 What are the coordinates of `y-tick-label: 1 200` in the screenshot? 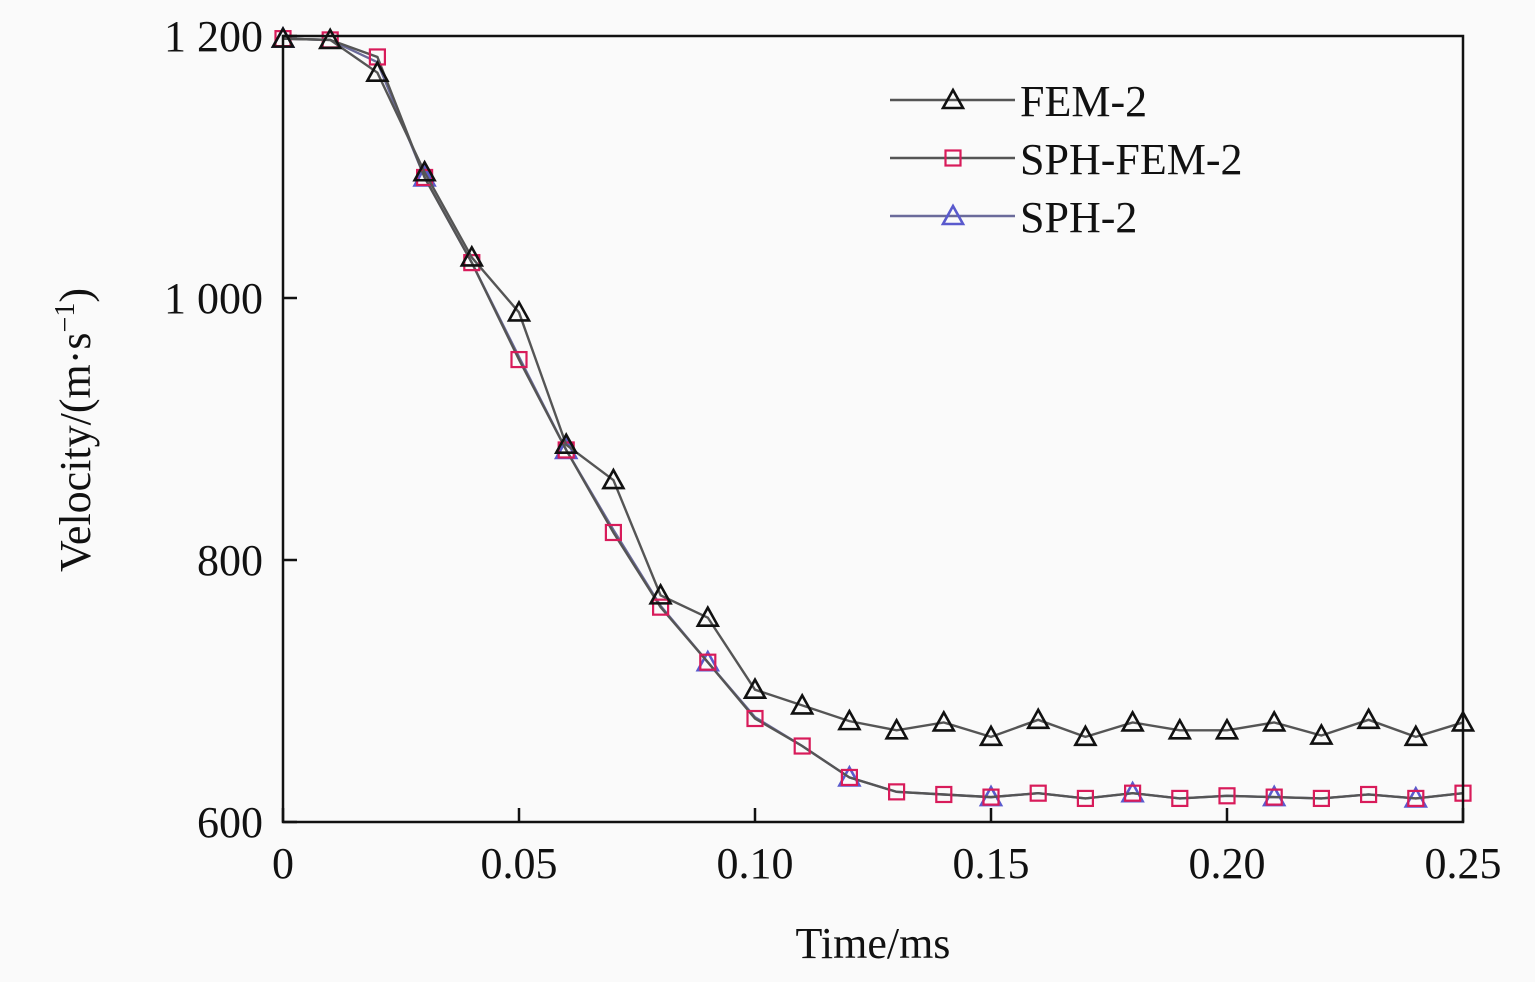 It's located at (213, 36).